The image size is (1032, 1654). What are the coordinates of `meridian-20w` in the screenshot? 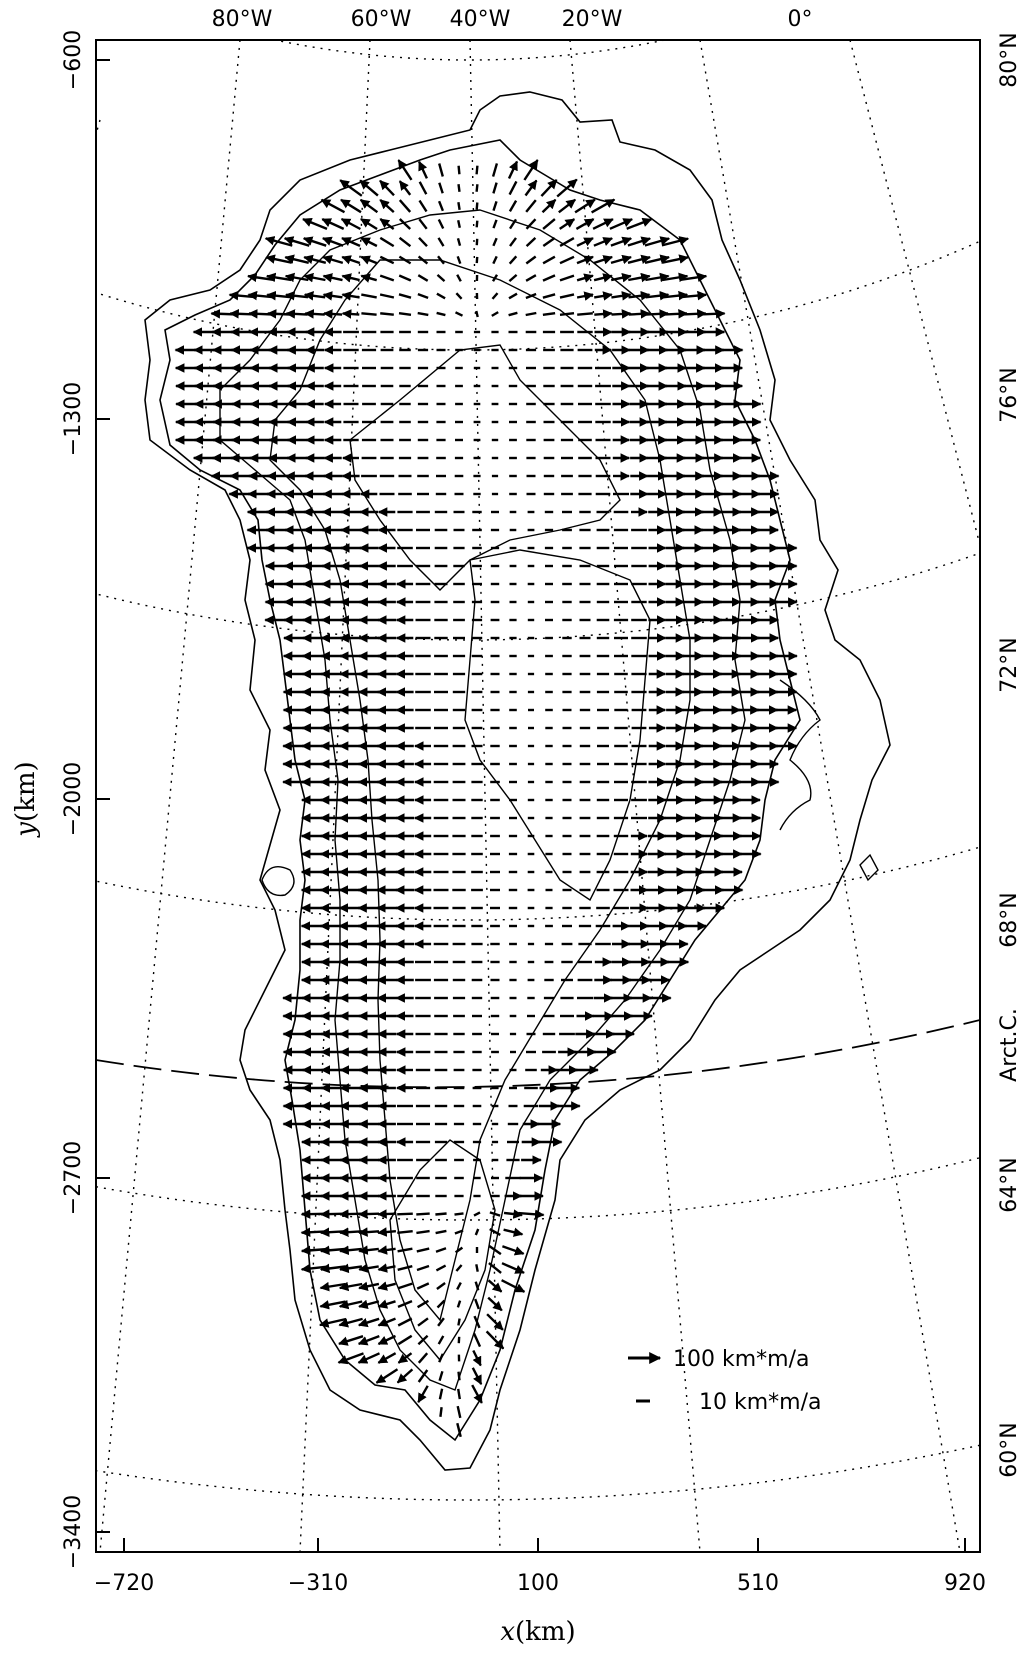 It's located at (635, 796).